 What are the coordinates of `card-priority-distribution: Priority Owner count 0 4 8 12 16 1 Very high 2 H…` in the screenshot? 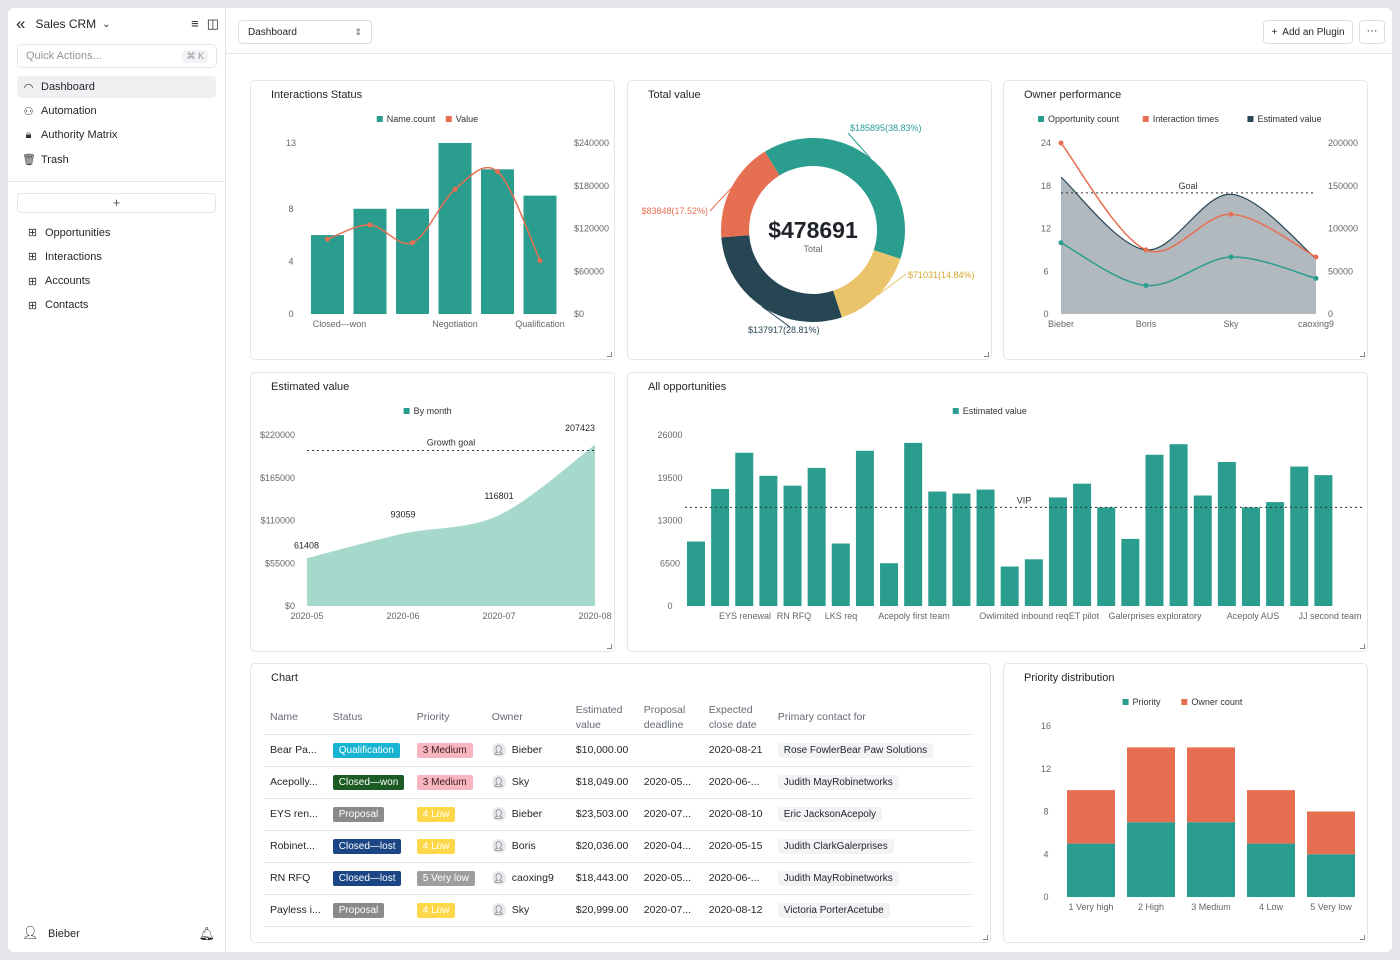 It's located at (1185, 803).